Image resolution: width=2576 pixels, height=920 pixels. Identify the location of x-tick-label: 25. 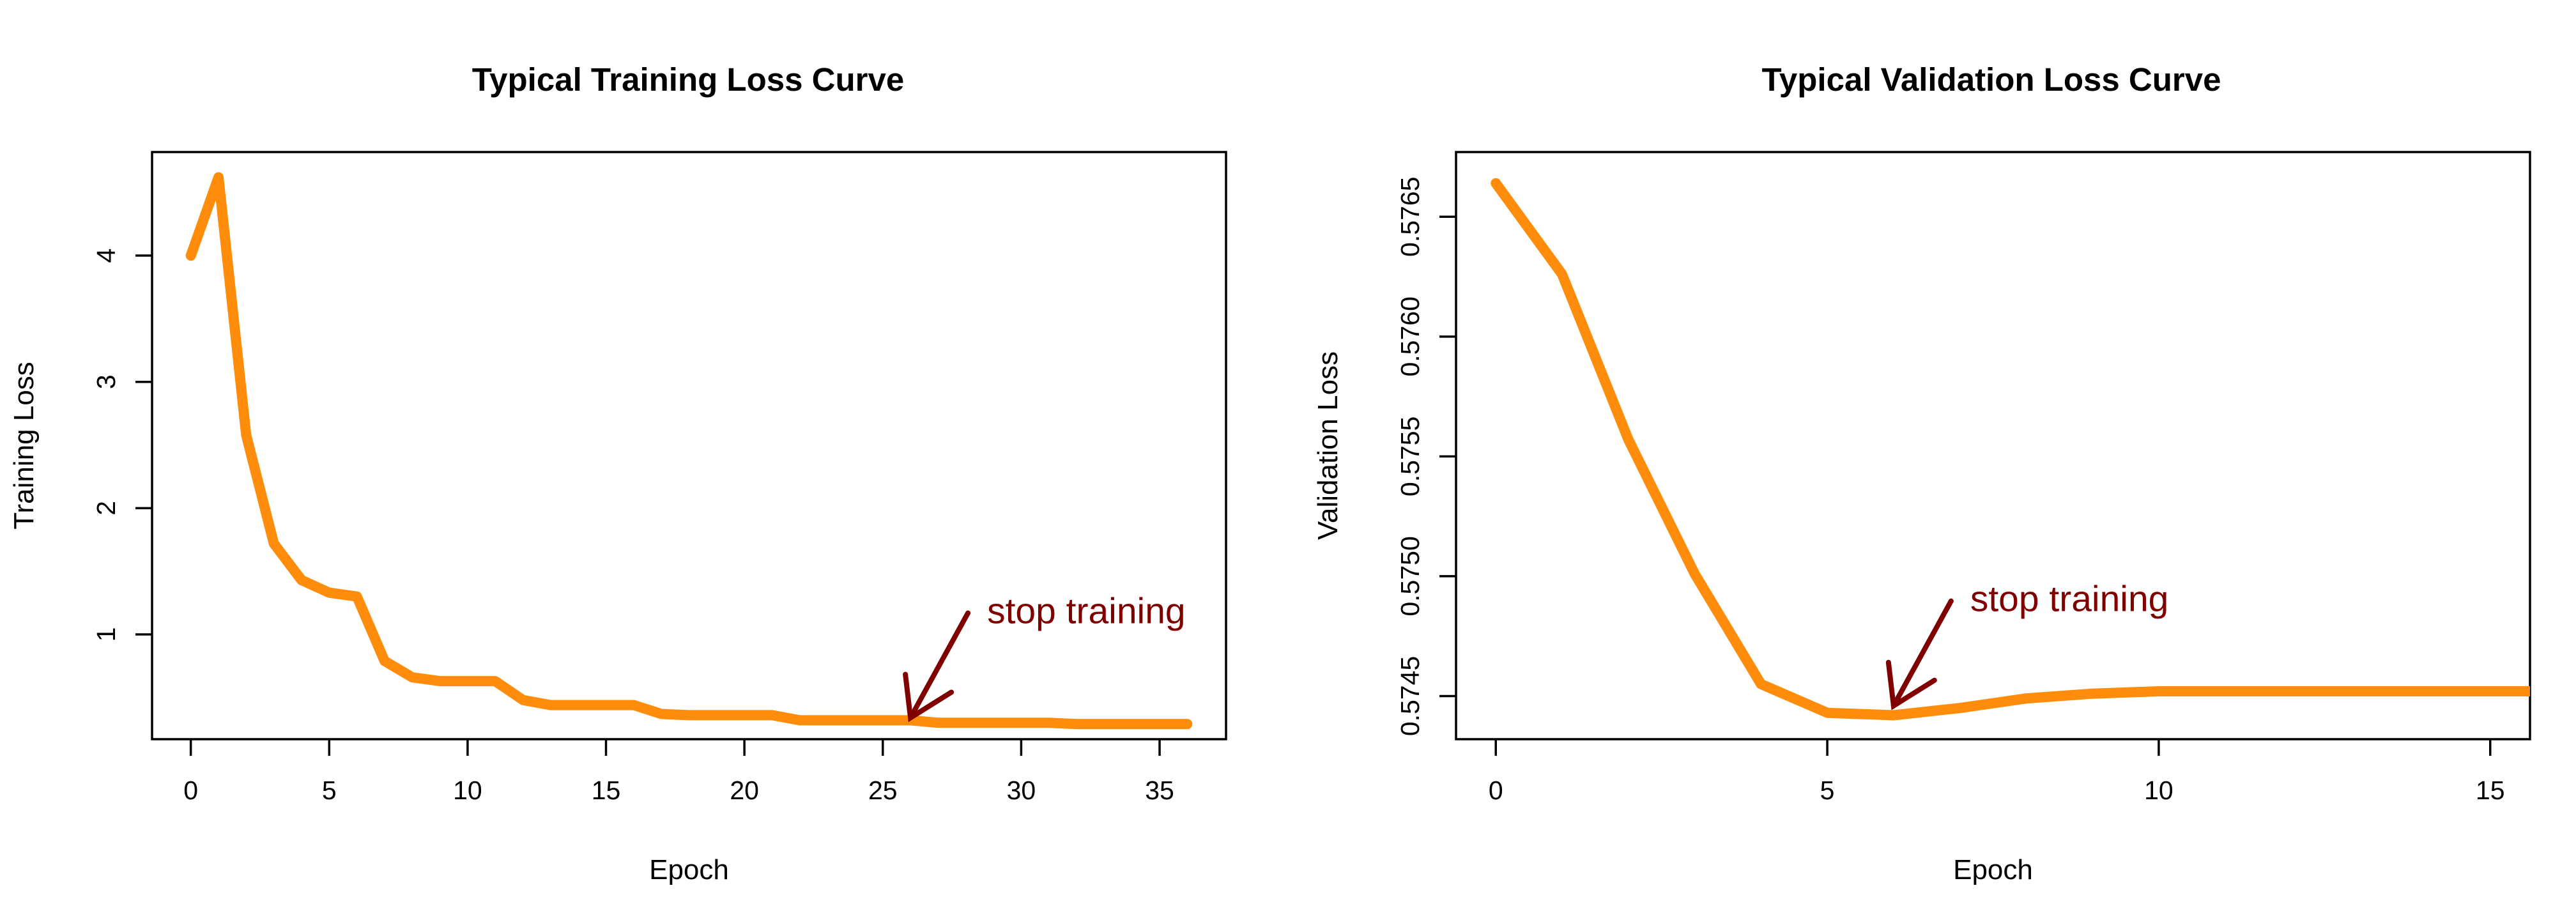
(883, 790).